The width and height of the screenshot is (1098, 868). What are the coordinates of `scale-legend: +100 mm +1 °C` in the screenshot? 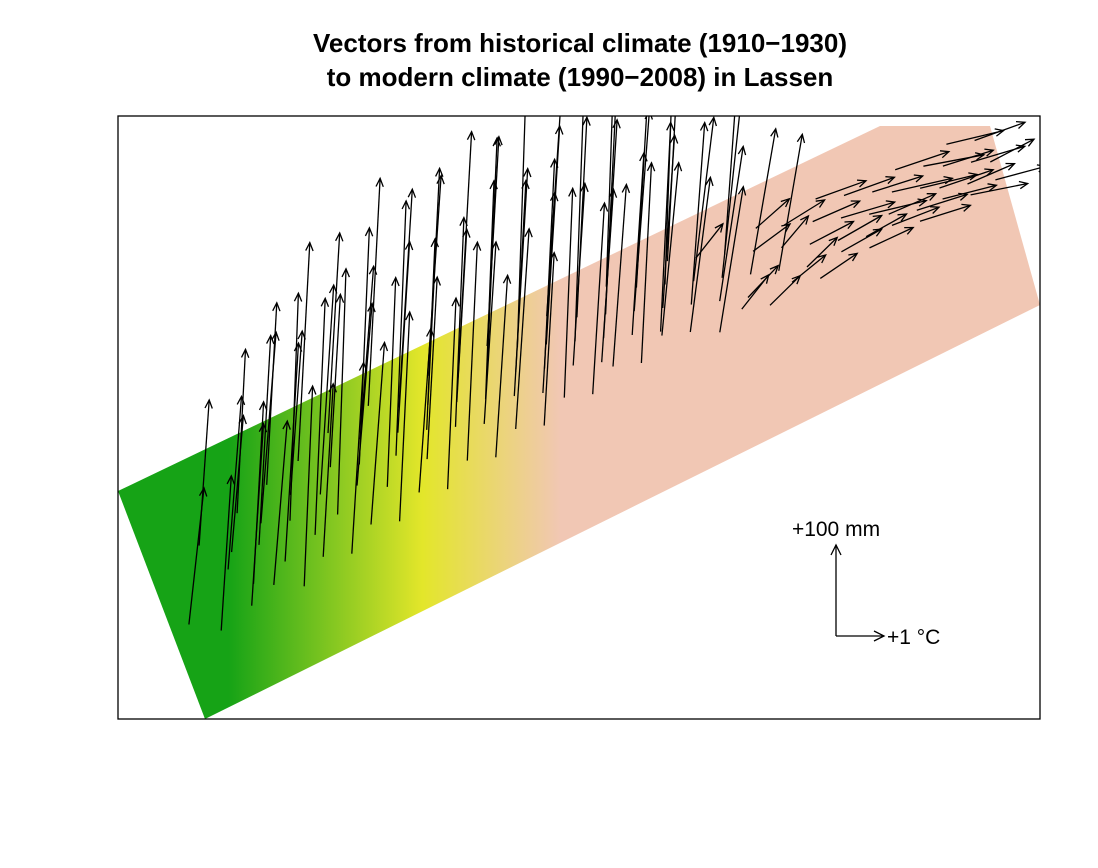 It's located at (866, 583).